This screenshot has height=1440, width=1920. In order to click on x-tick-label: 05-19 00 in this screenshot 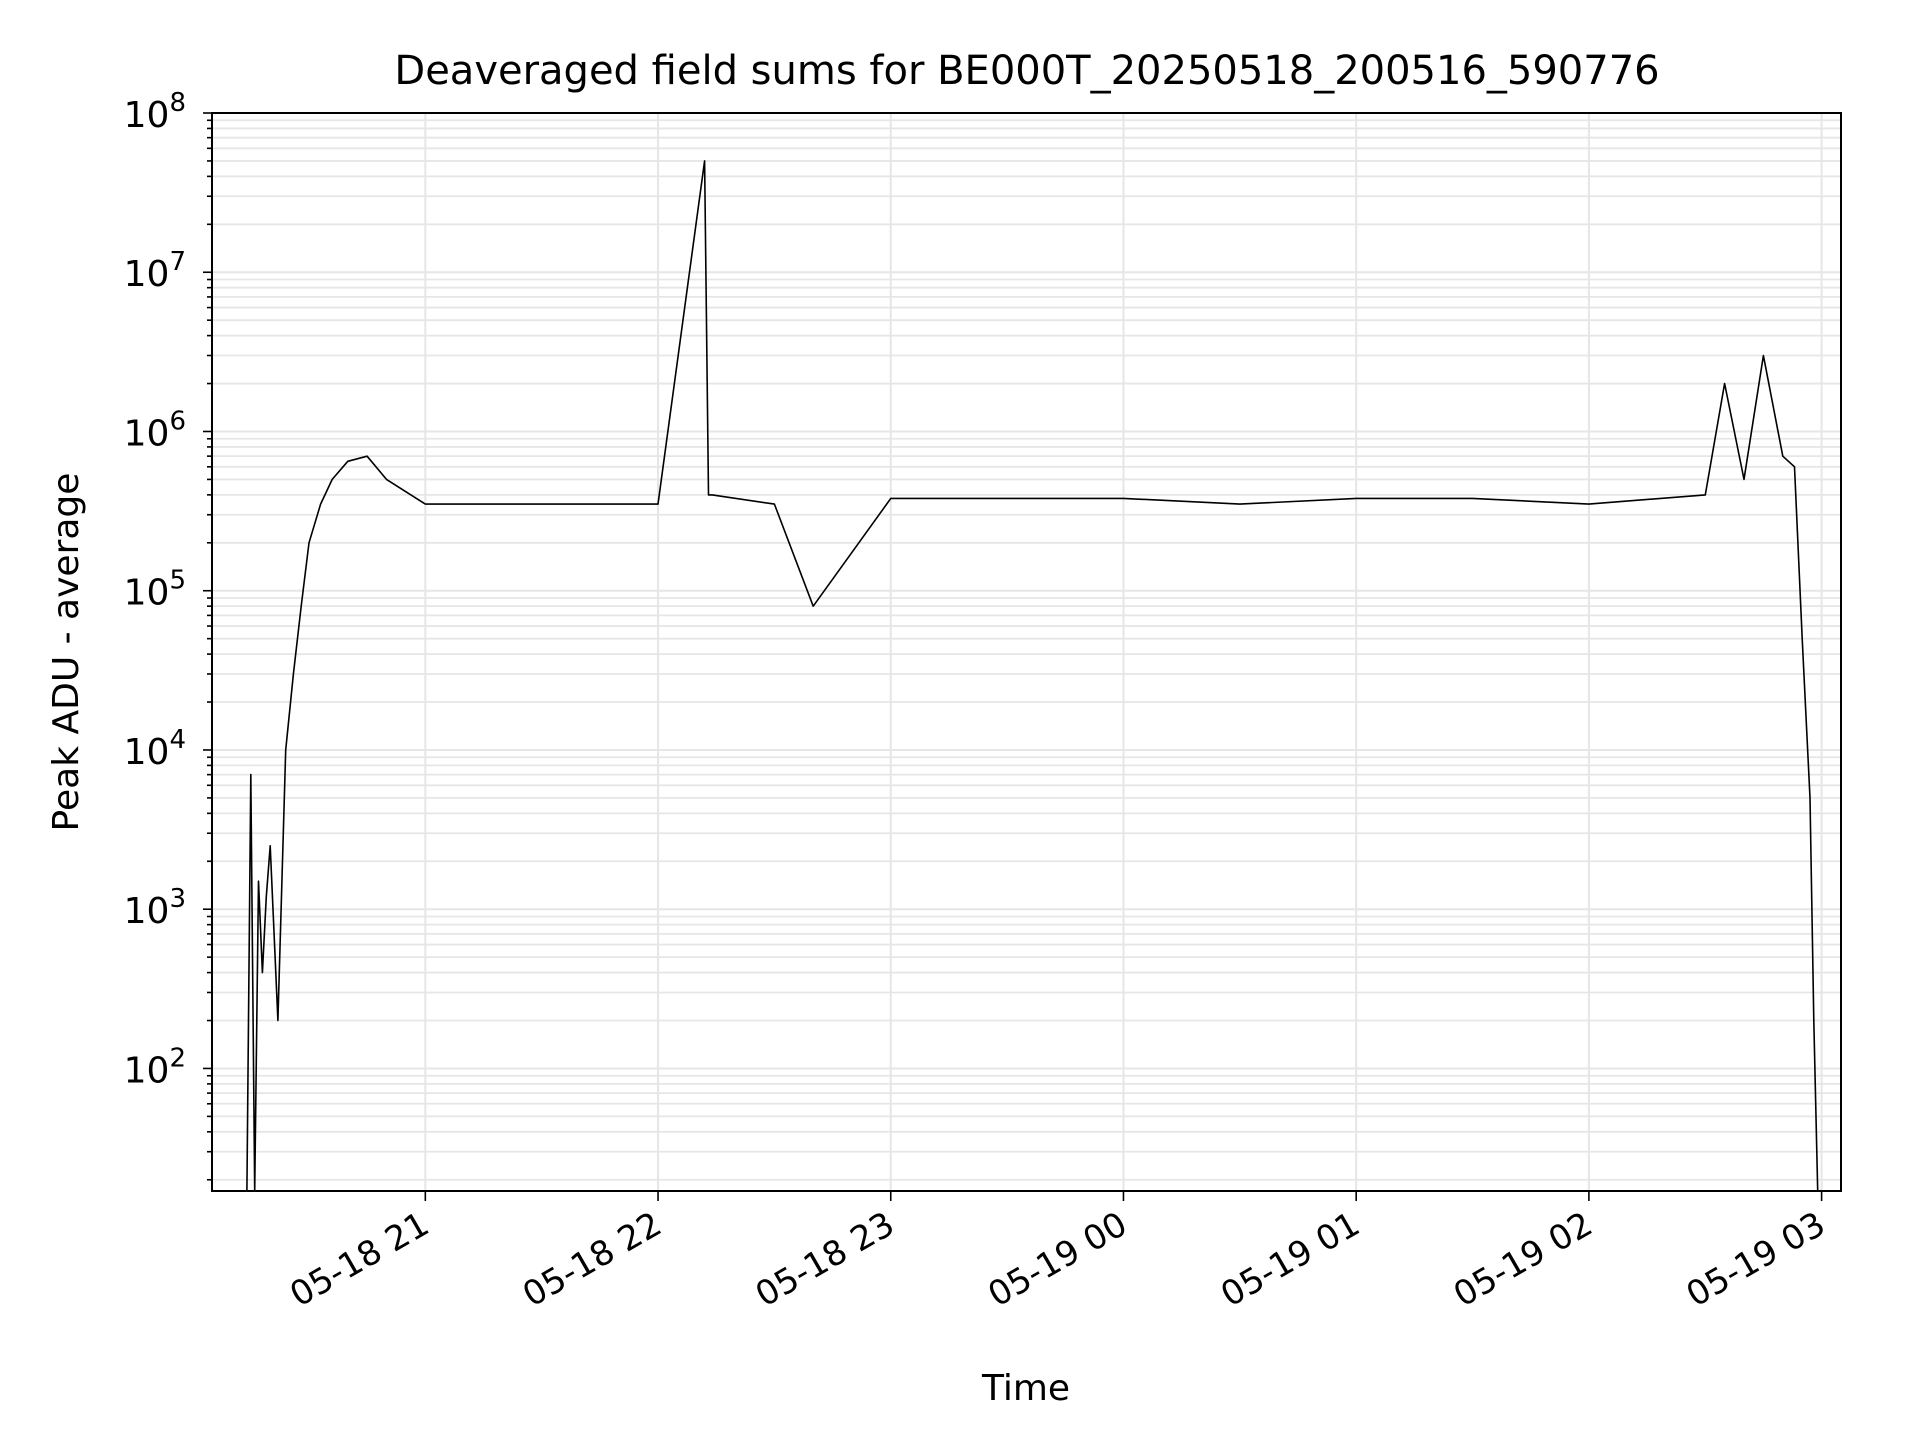, I will do `click(1058, 1259)`.